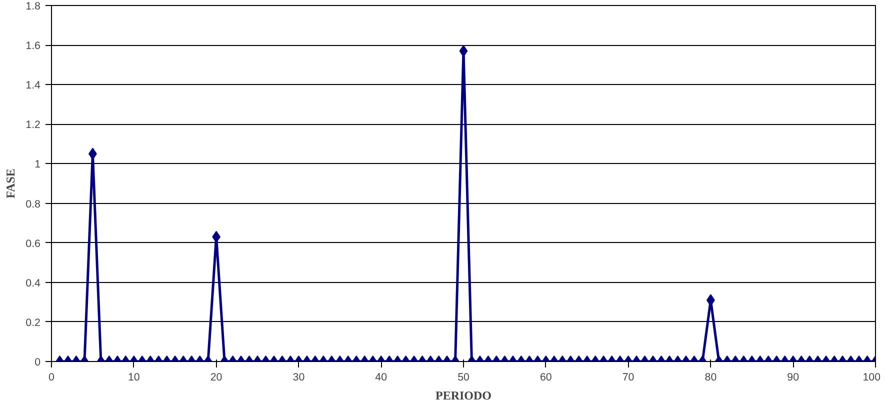  I want to click on y-tick-label: 0, so click(37, 362).